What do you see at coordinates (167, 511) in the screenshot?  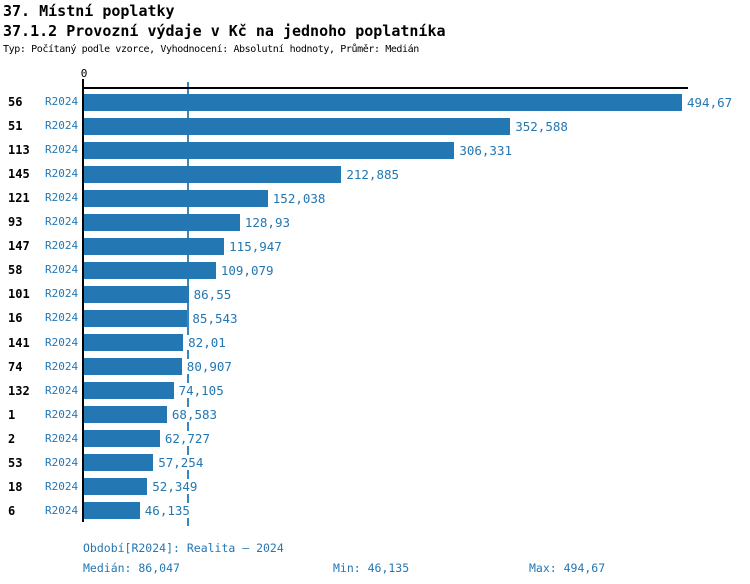 I see `bar-value-label: 46,135` at bounding box center [167, 511].